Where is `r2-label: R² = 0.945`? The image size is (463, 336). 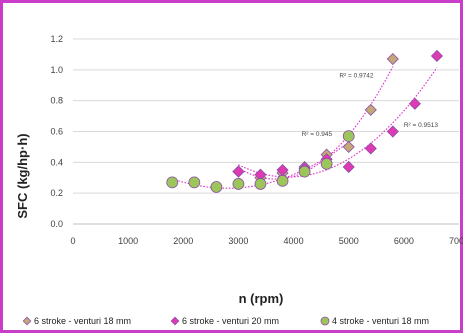
r2-label: R² = 0.945 is located at coordinates (317, 134).